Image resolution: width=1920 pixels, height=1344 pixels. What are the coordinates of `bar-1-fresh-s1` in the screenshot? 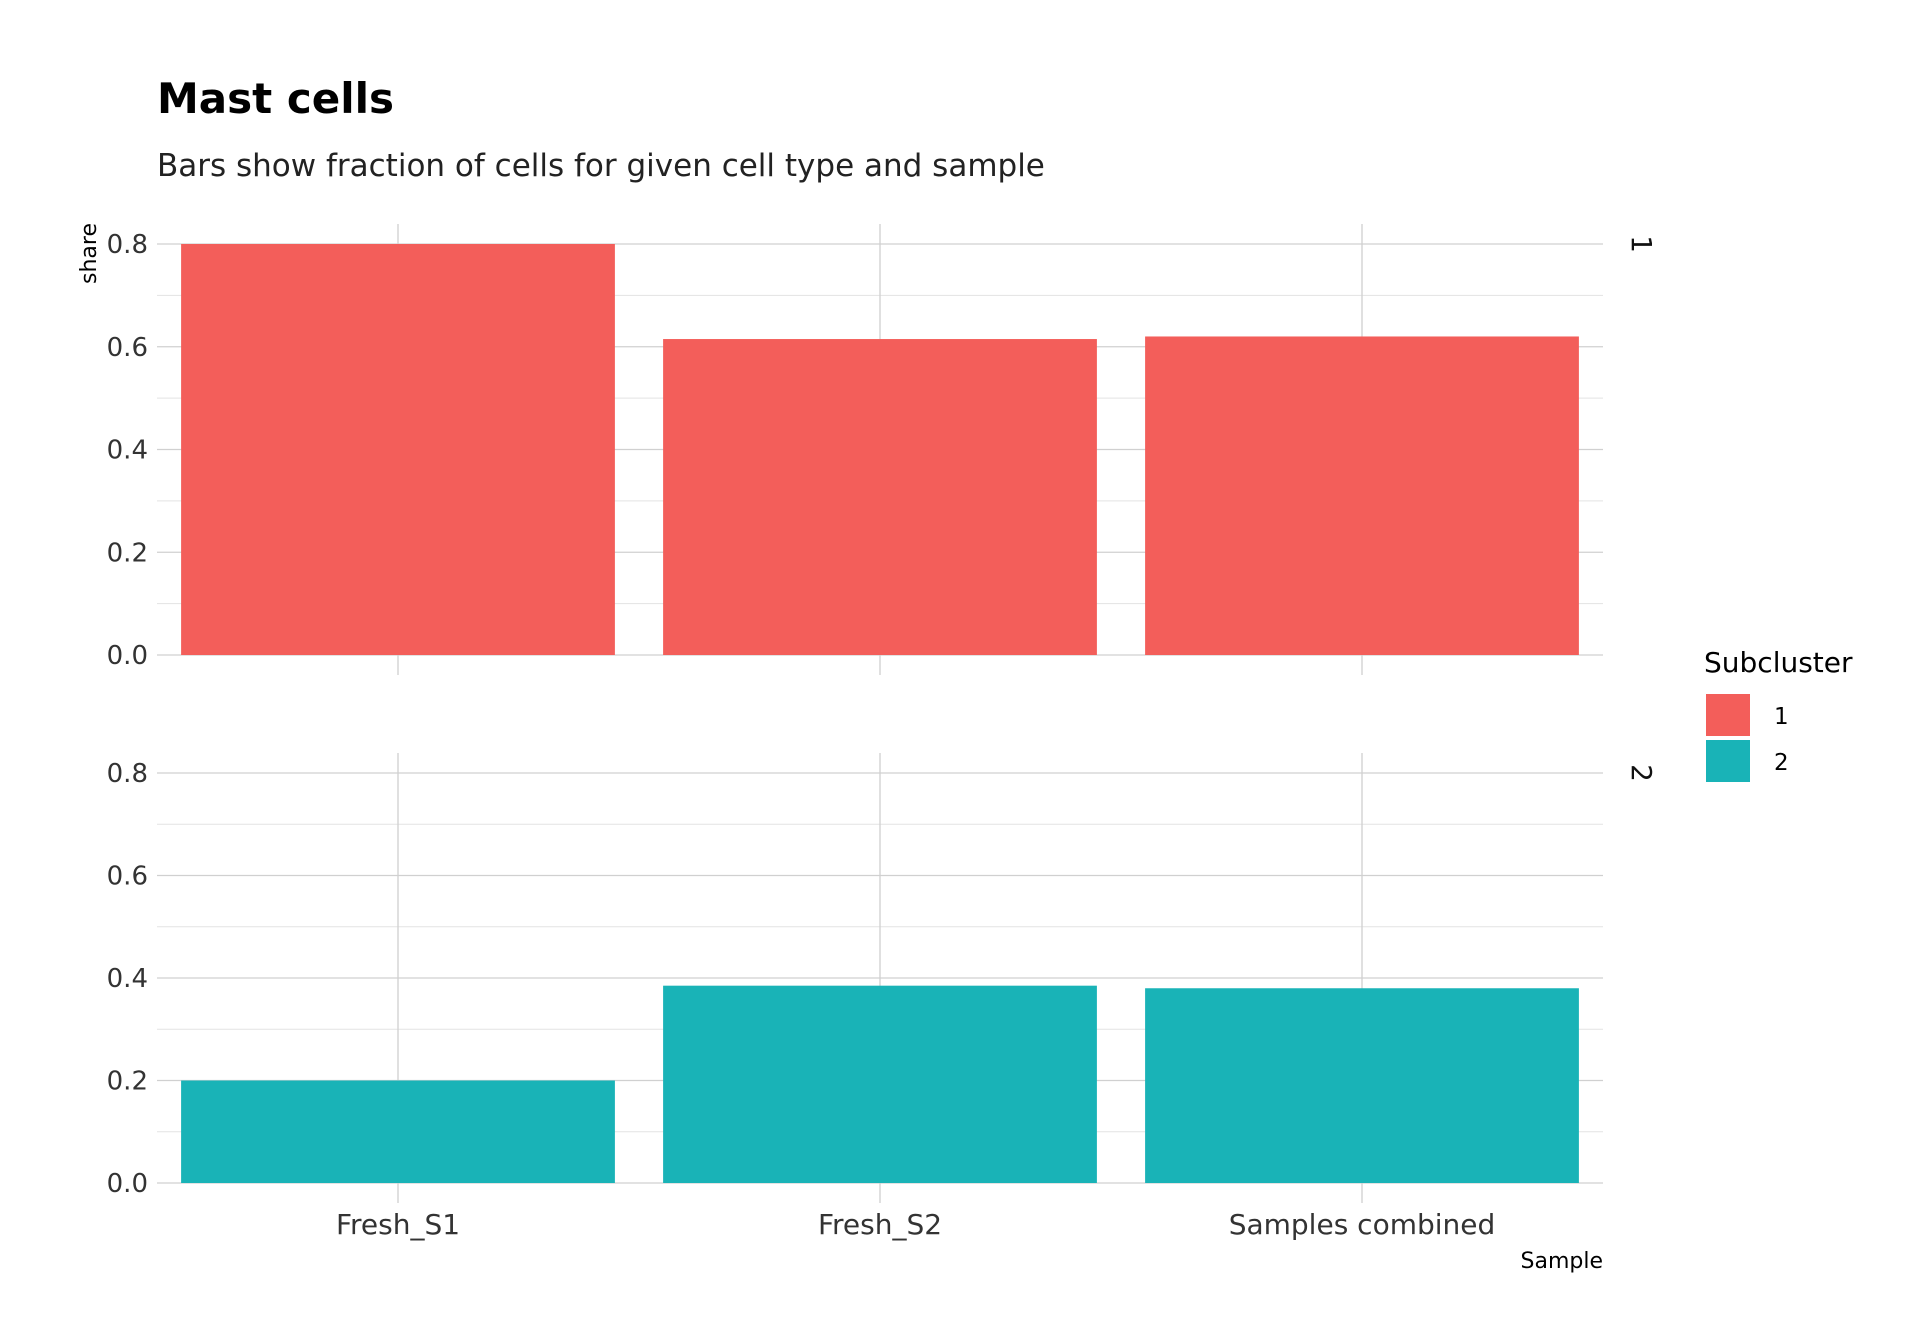 It's located at (398, 449).